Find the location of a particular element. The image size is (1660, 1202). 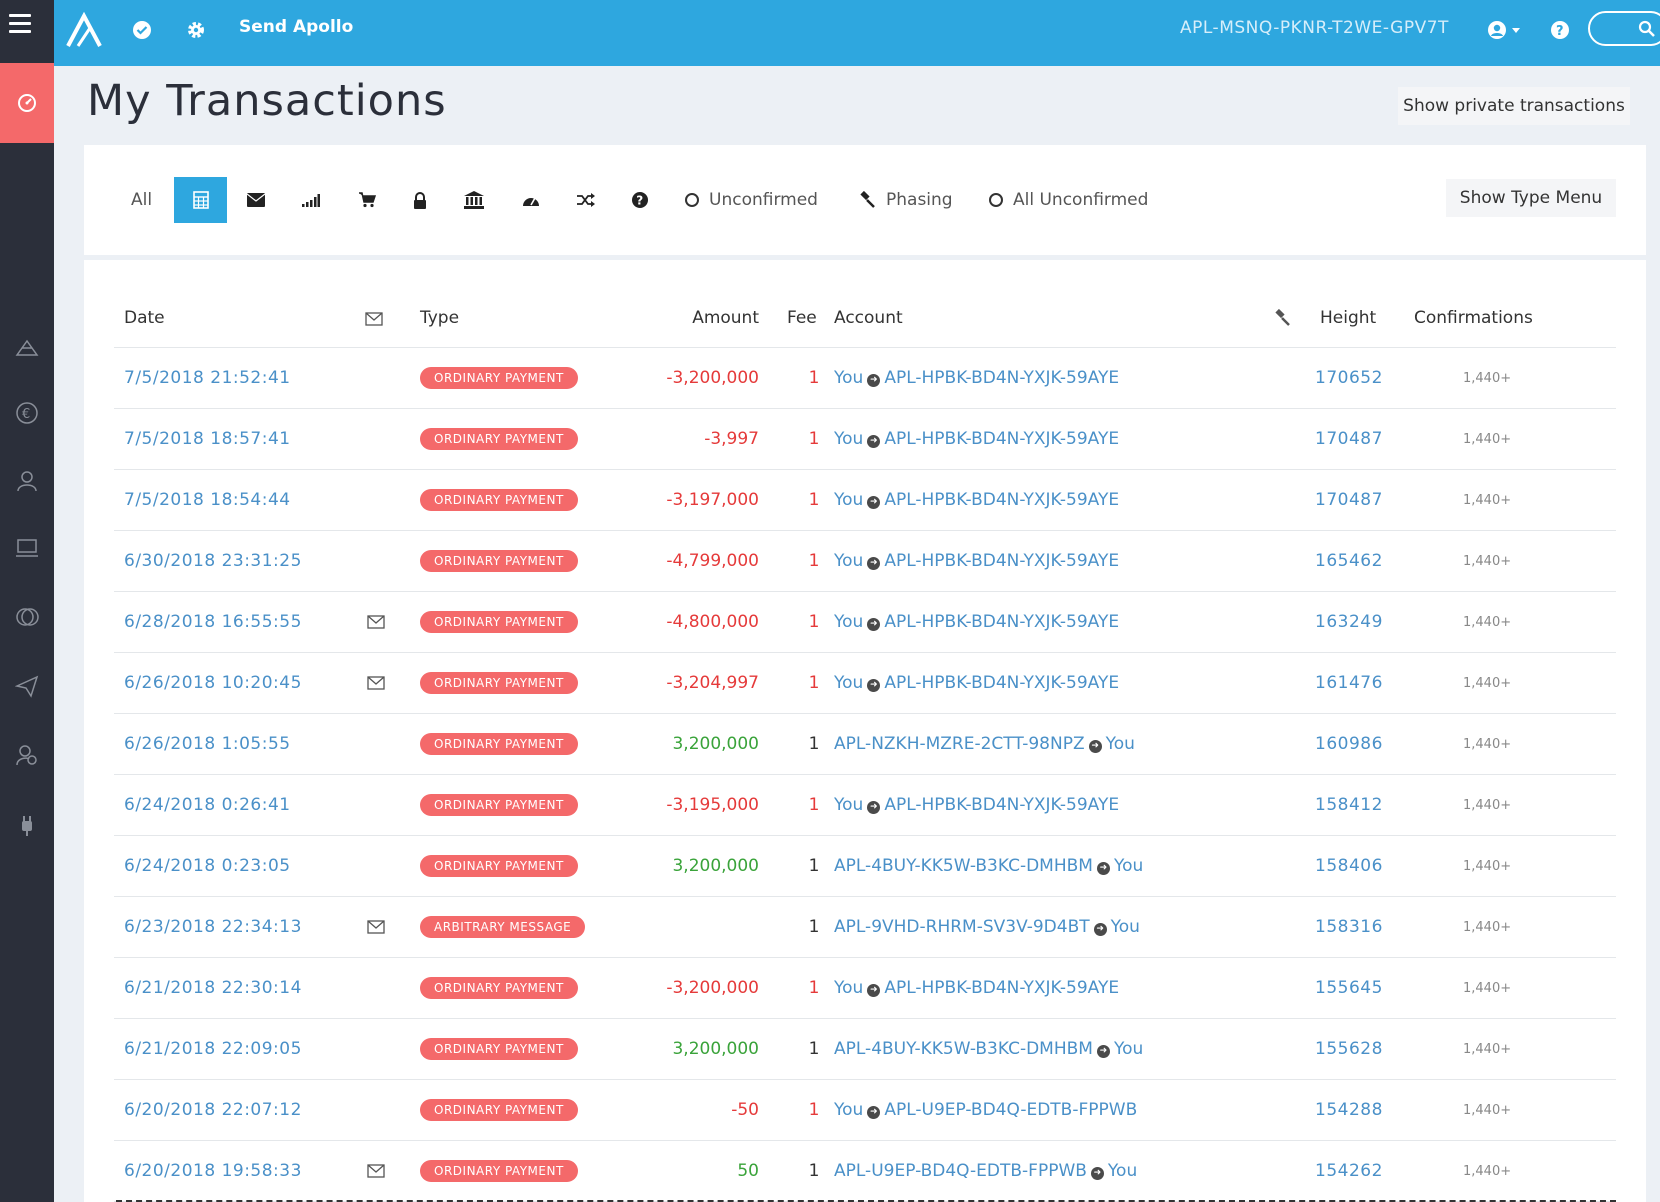

header-height: Height is located at coordinates (1348, 318).